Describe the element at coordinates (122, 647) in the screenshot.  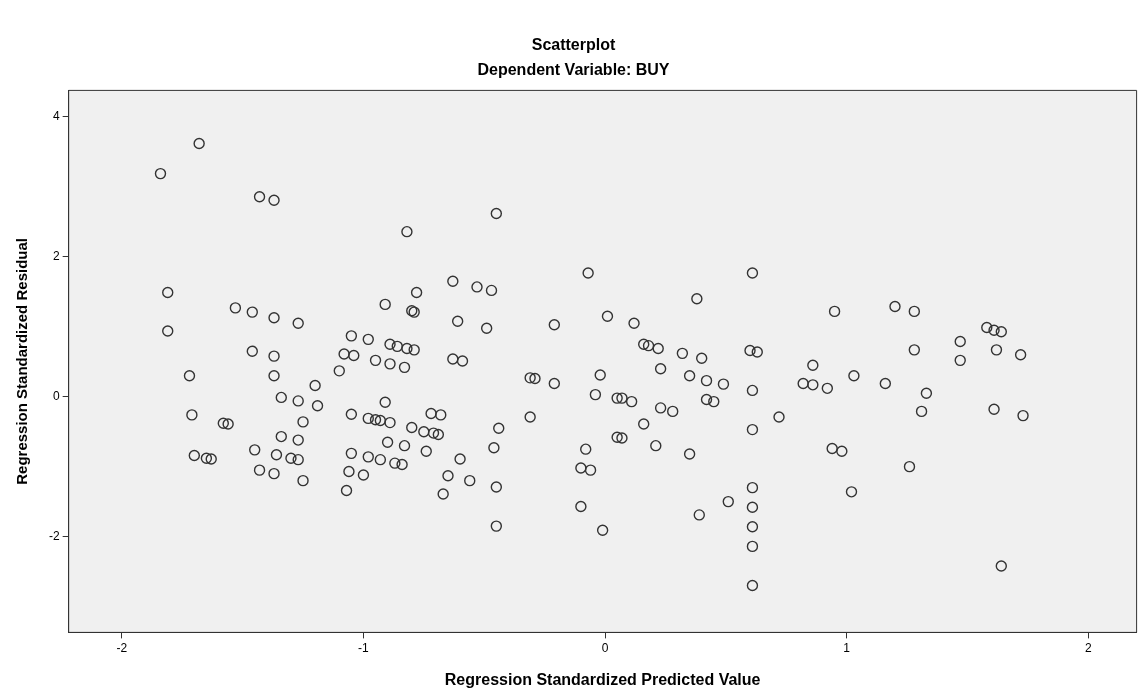
I see `x-tick-label: -2` at that location.